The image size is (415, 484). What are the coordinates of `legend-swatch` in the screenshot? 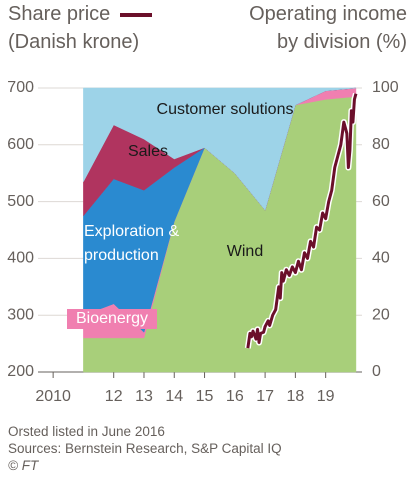 It's located at (135, 14).